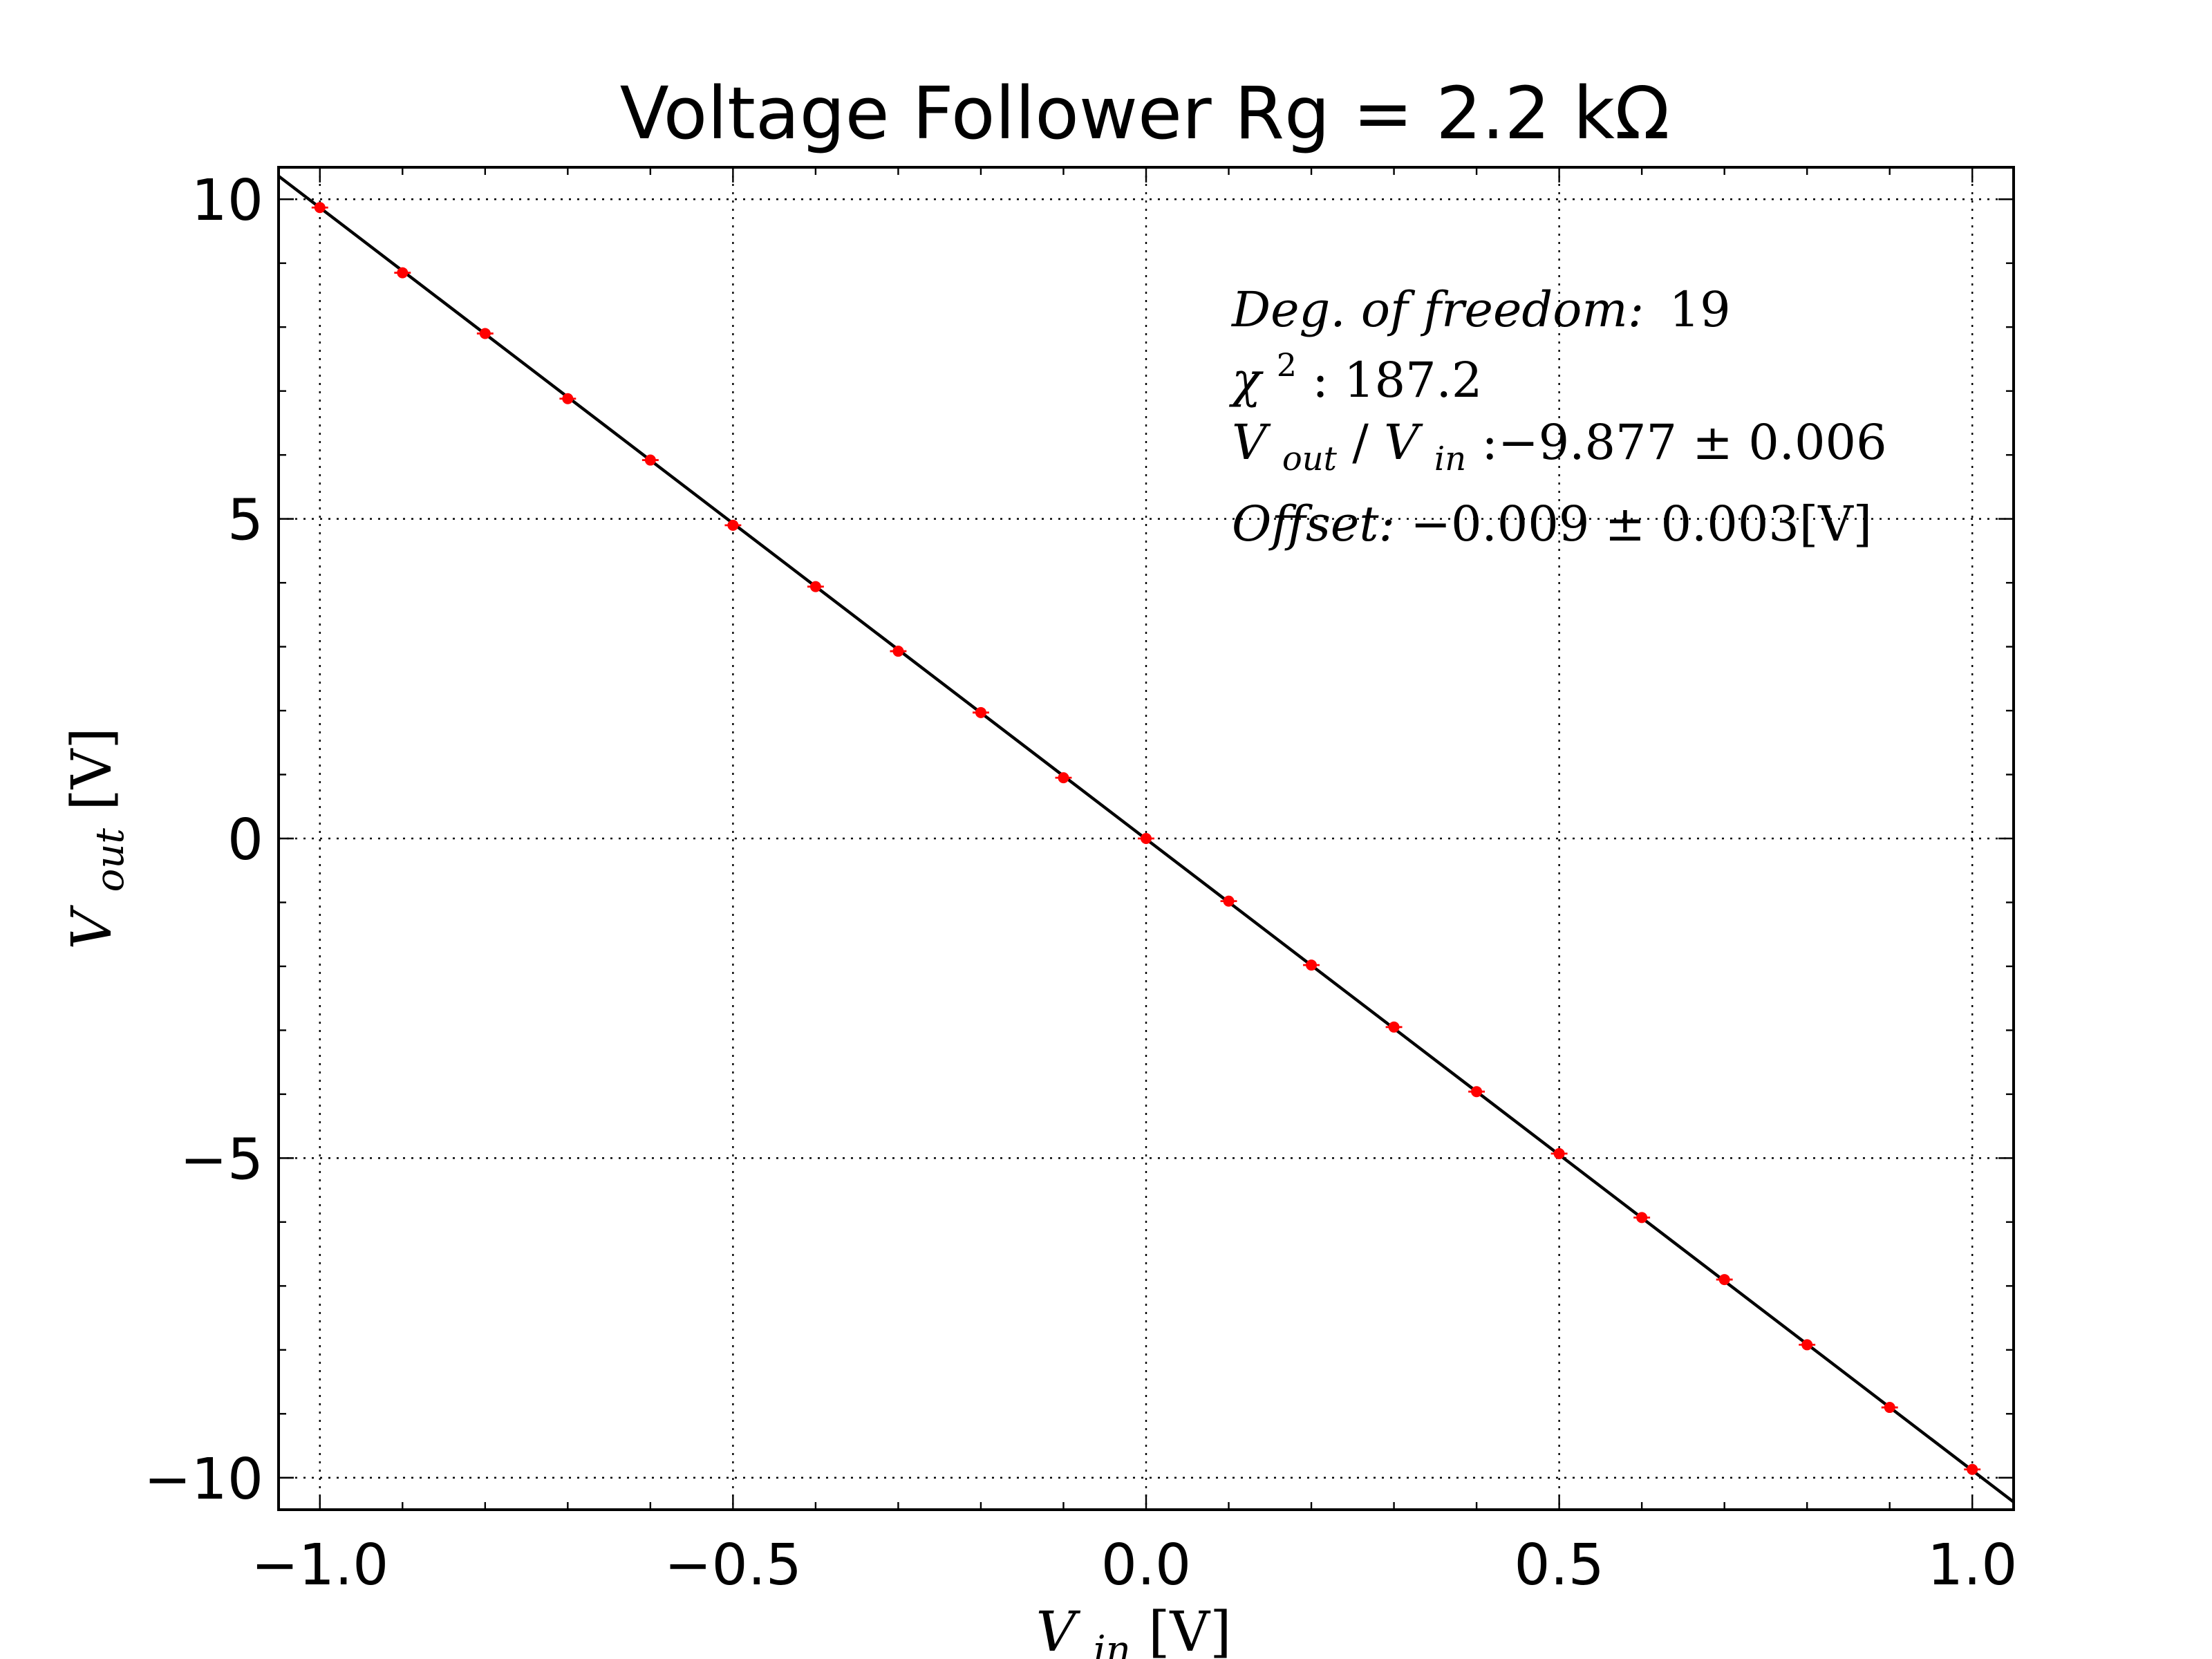  I want to click on chart-title: Voltage Follower Rg = 2.2 kΩ, so click(1145, 114).